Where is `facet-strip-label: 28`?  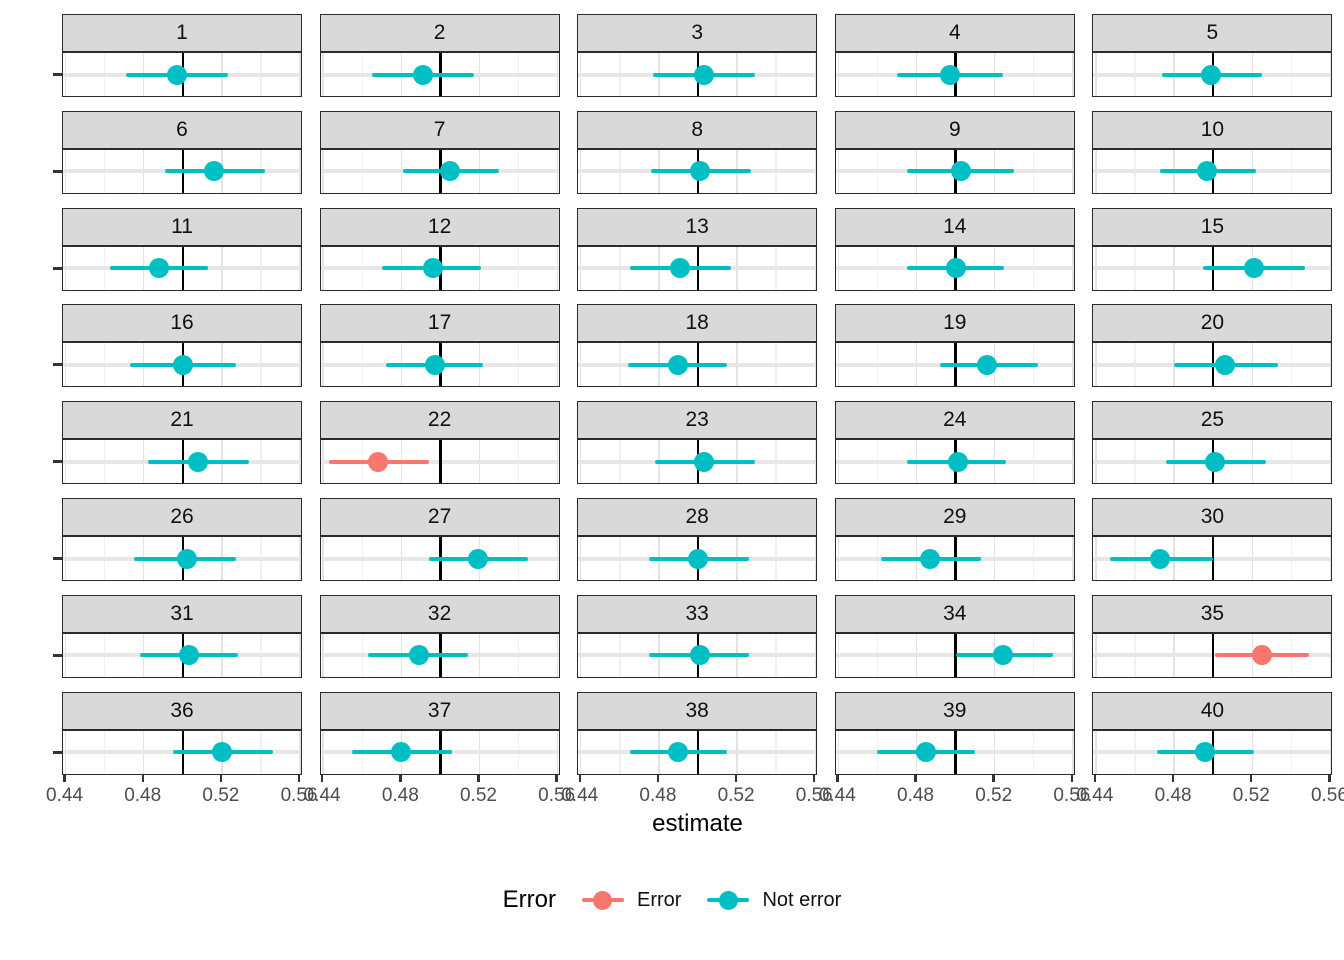
facet-strip-label: 28 is located at coordinates (697, 516).